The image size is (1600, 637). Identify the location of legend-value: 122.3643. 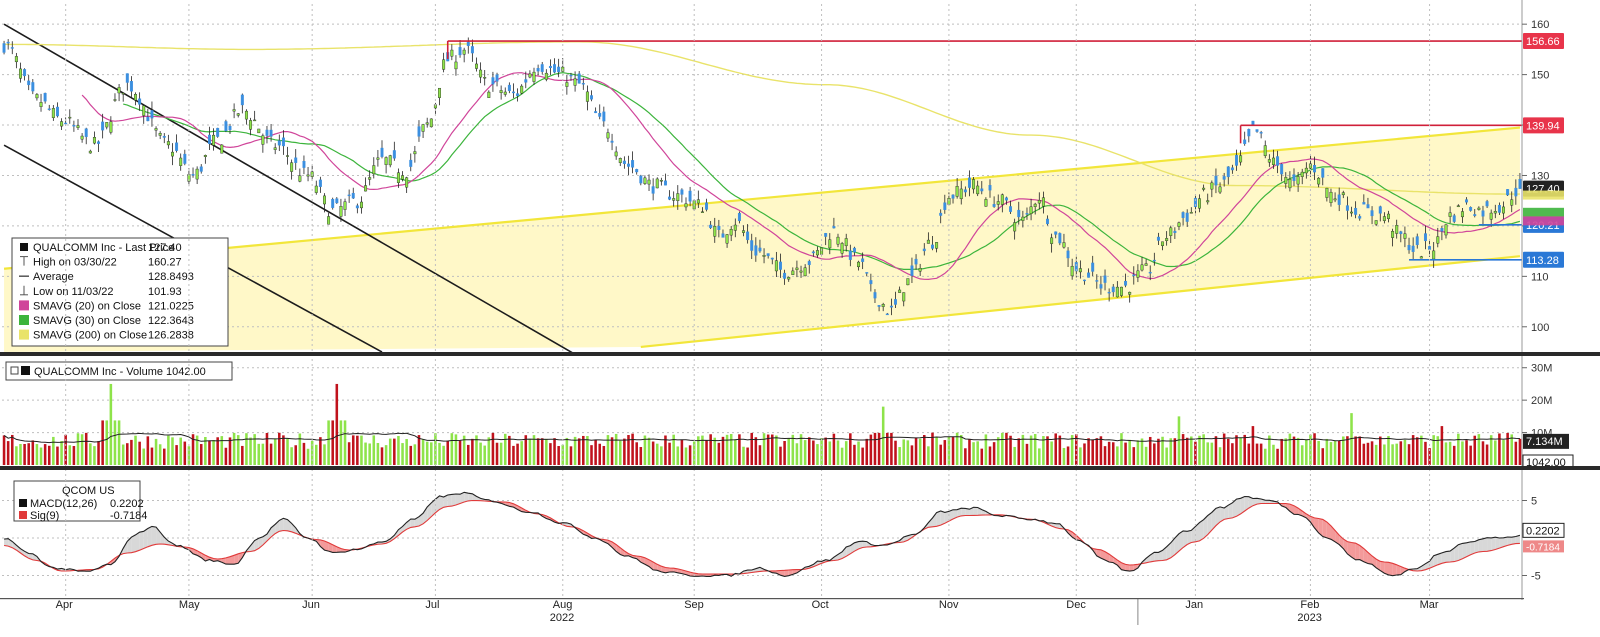
(171, 321).